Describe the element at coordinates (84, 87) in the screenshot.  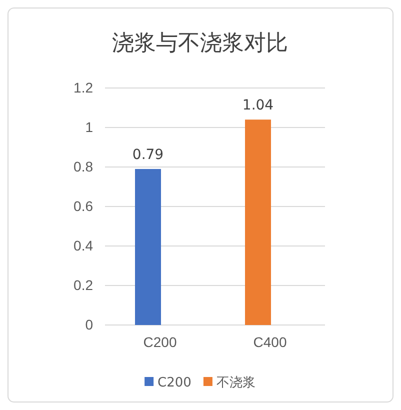
I see `y-tick-label: 1.2` at that location.